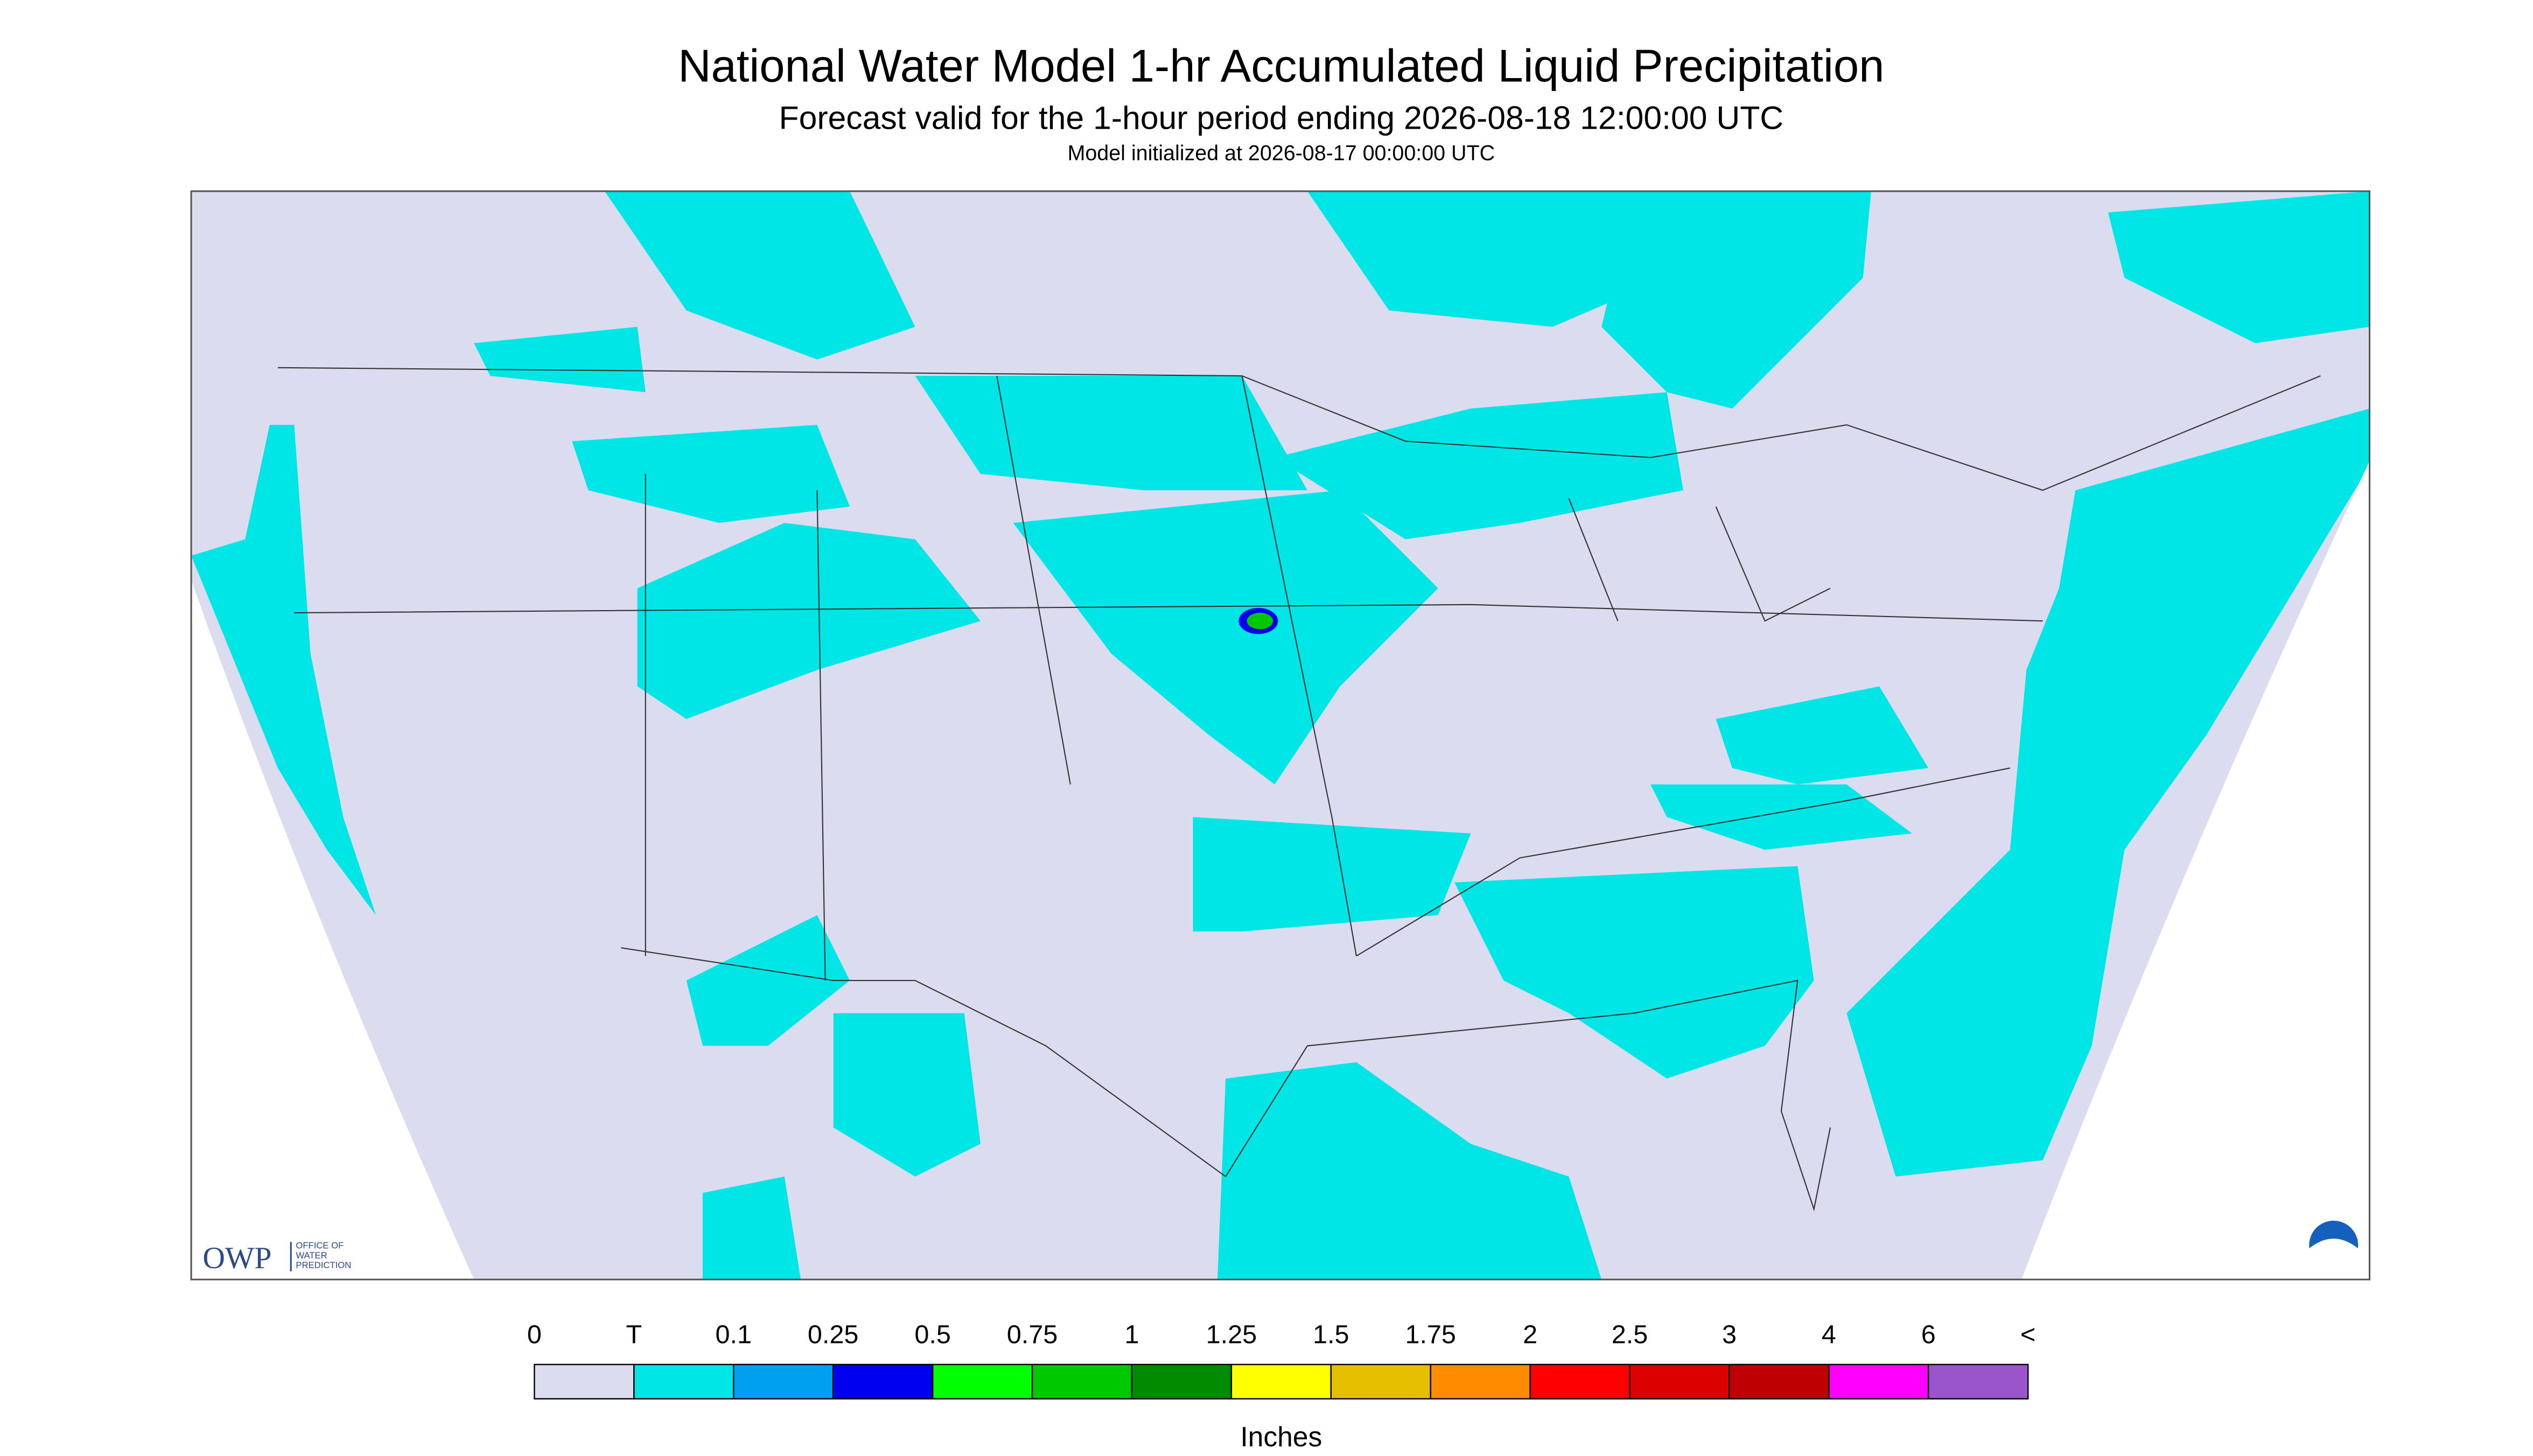  Describe the element at coordinates (1131, 1334) in the screenshot. I see `legend-label: 1` at that location.